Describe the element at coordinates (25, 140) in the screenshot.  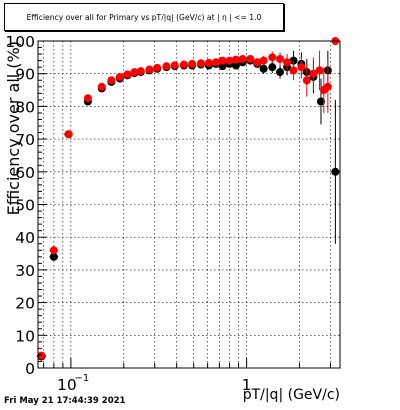
I see `y-tick-label: 70` at that location.